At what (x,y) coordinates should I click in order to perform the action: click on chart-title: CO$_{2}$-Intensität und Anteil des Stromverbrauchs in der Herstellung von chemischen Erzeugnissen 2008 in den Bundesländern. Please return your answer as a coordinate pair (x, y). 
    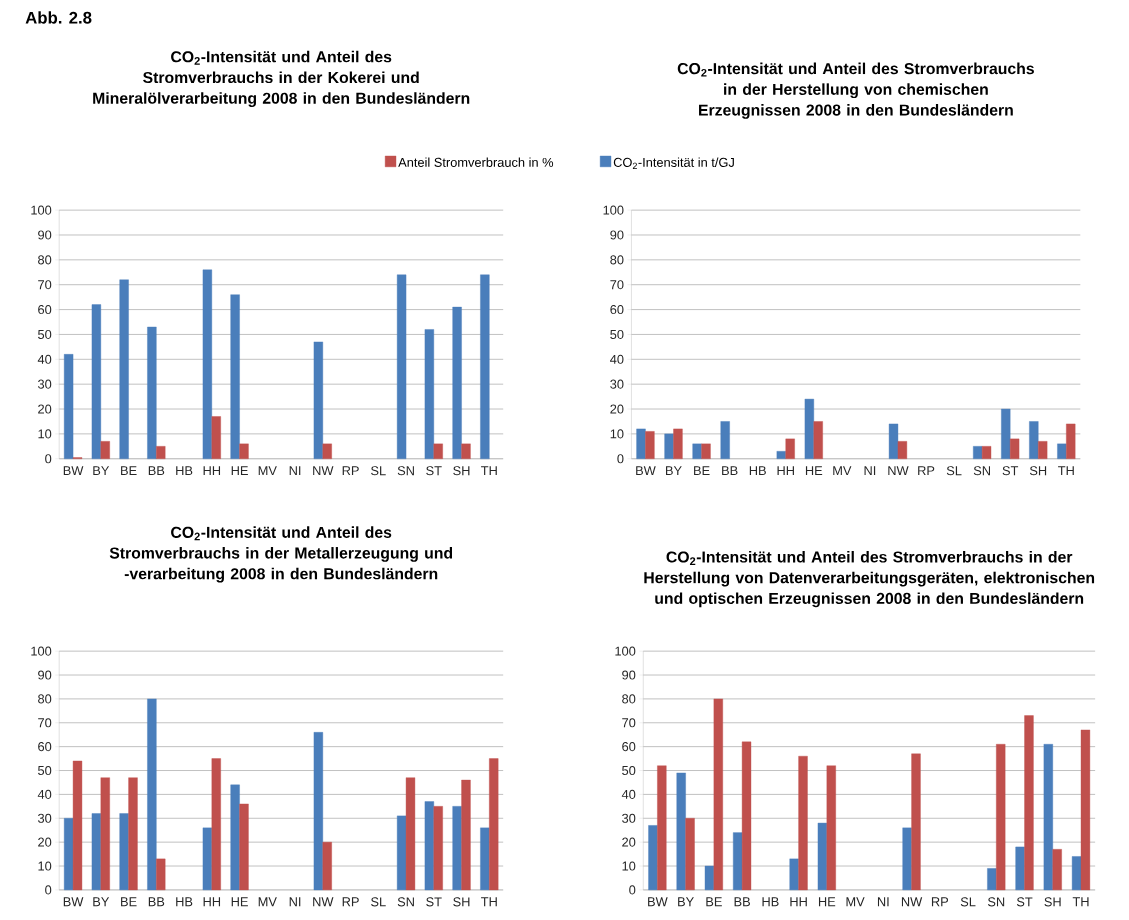
    Looking at the image, I should click on (855, 90).